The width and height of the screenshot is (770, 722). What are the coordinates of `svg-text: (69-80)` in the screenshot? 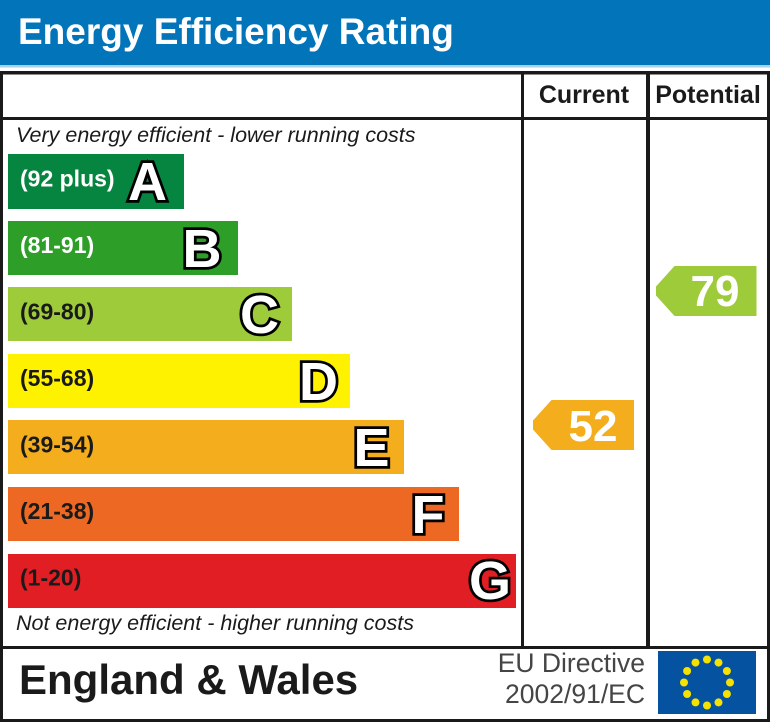 It's located at (57, 312).